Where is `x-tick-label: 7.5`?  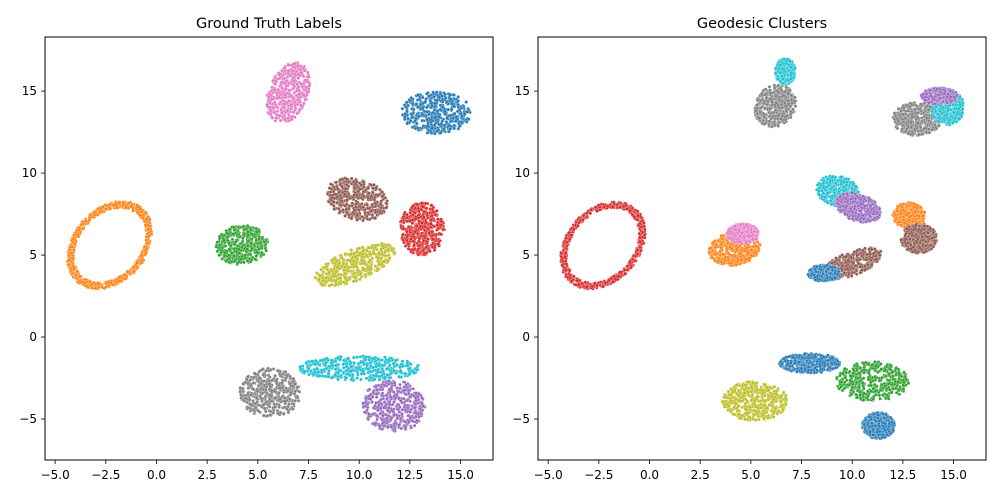
x-tick-label: 7.5 is located at coordinates (308, 475).